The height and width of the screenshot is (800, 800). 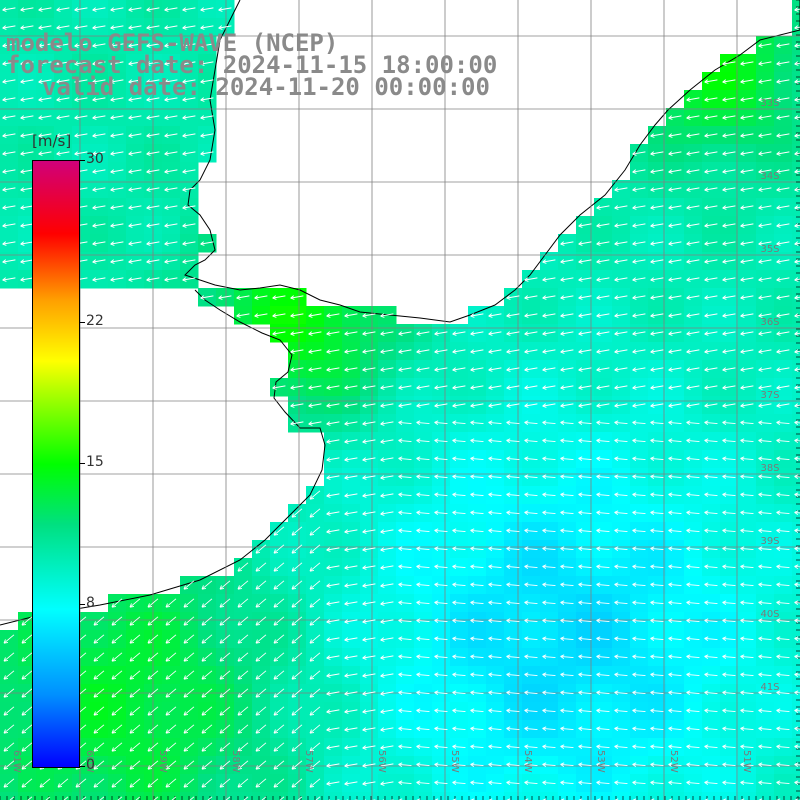 What do you see at coordinates (56, 464) in the screenshot?
I see `colorbar` at bounding box center [56, 464].